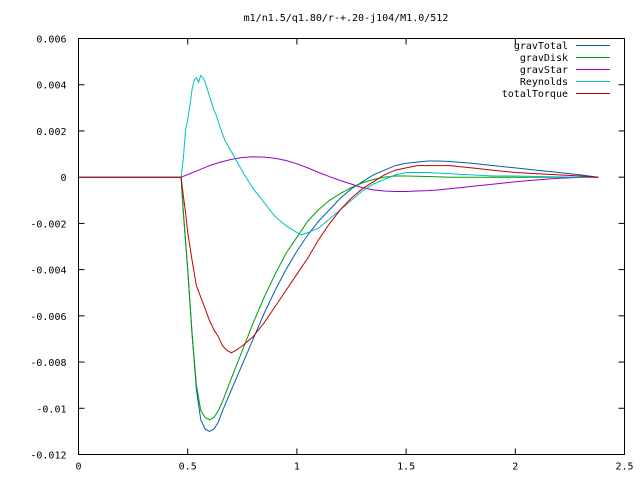  What do you see at coordinates (48, 224) in the screenshot?
I see `y-tick-label: -0.002` at bounding box center [48, 224].